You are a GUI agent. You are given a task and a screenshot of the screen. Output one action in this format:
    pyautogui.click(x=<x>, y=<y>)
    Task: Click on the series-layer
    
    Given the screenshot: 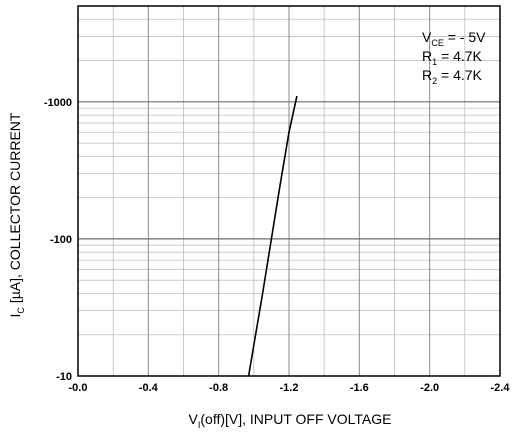 What is the action you would take?
    pyautogui.click(x=272, y=236)
    